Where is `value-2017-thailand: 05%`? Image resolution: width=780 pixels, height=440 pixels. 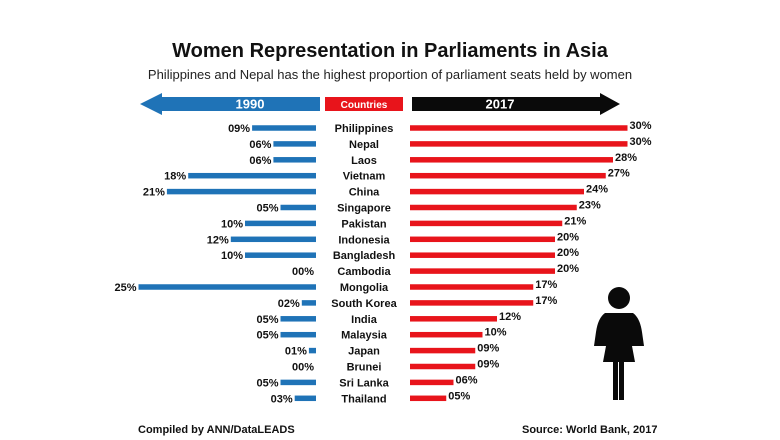
value-2017-thailand: 05% is located at coordinates (459, 396).